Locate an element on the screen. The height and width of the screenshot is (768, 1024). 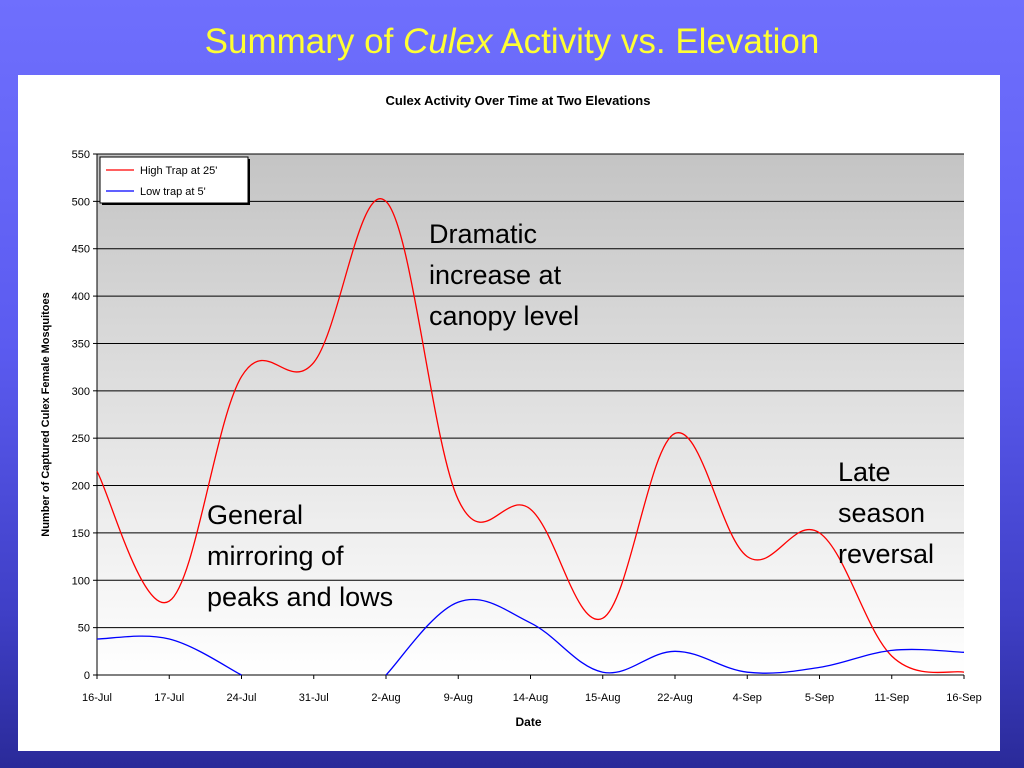
y-tick-label: 350 is located at coordinates (81, 344).